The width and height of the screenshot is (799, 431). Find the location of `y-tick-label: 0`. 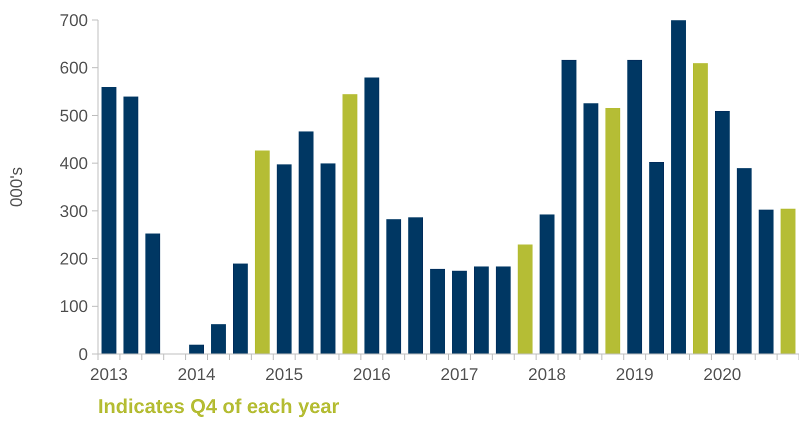

y-tick-label: 0 is located at coordinates (83, 354).